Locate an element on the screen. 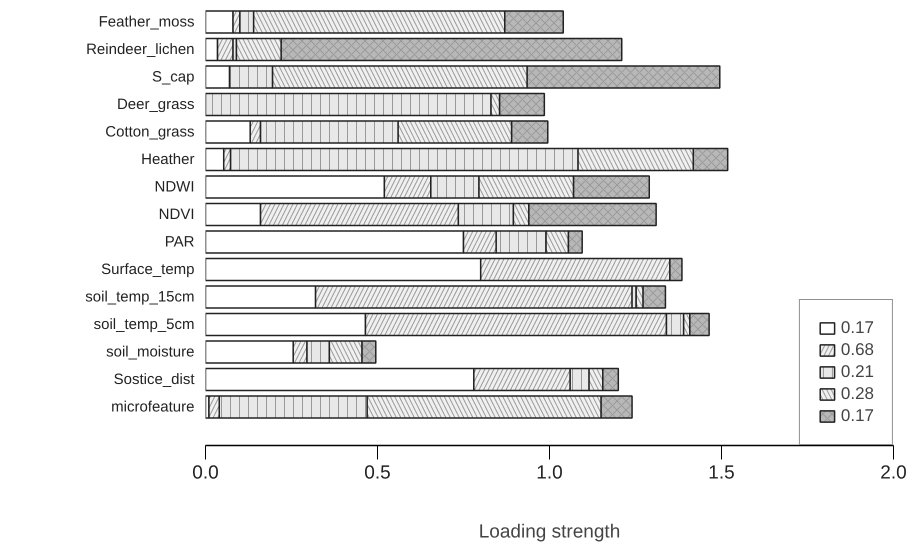  y-tick-label: Deer_grass is located at coordinates (155, 104).